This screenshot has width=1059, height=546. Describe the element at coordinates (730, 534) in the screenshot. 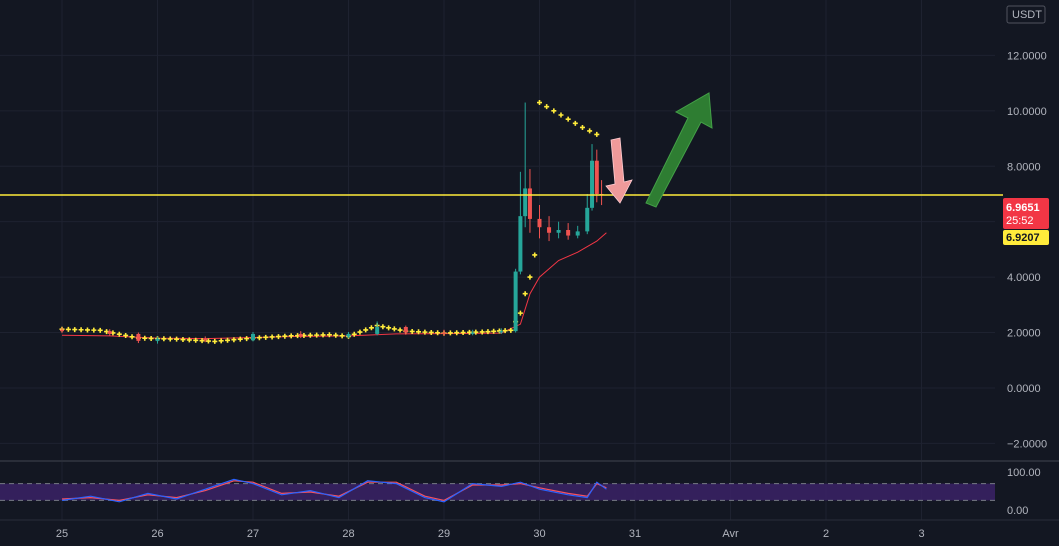

I see `date-tick-label: Avr` at that location.